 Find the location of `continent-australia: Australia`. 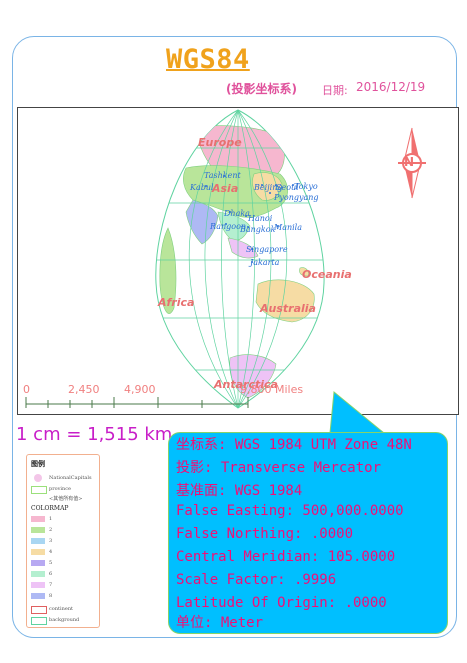

continent-australia: Australia is located at coordinates (288, 308).